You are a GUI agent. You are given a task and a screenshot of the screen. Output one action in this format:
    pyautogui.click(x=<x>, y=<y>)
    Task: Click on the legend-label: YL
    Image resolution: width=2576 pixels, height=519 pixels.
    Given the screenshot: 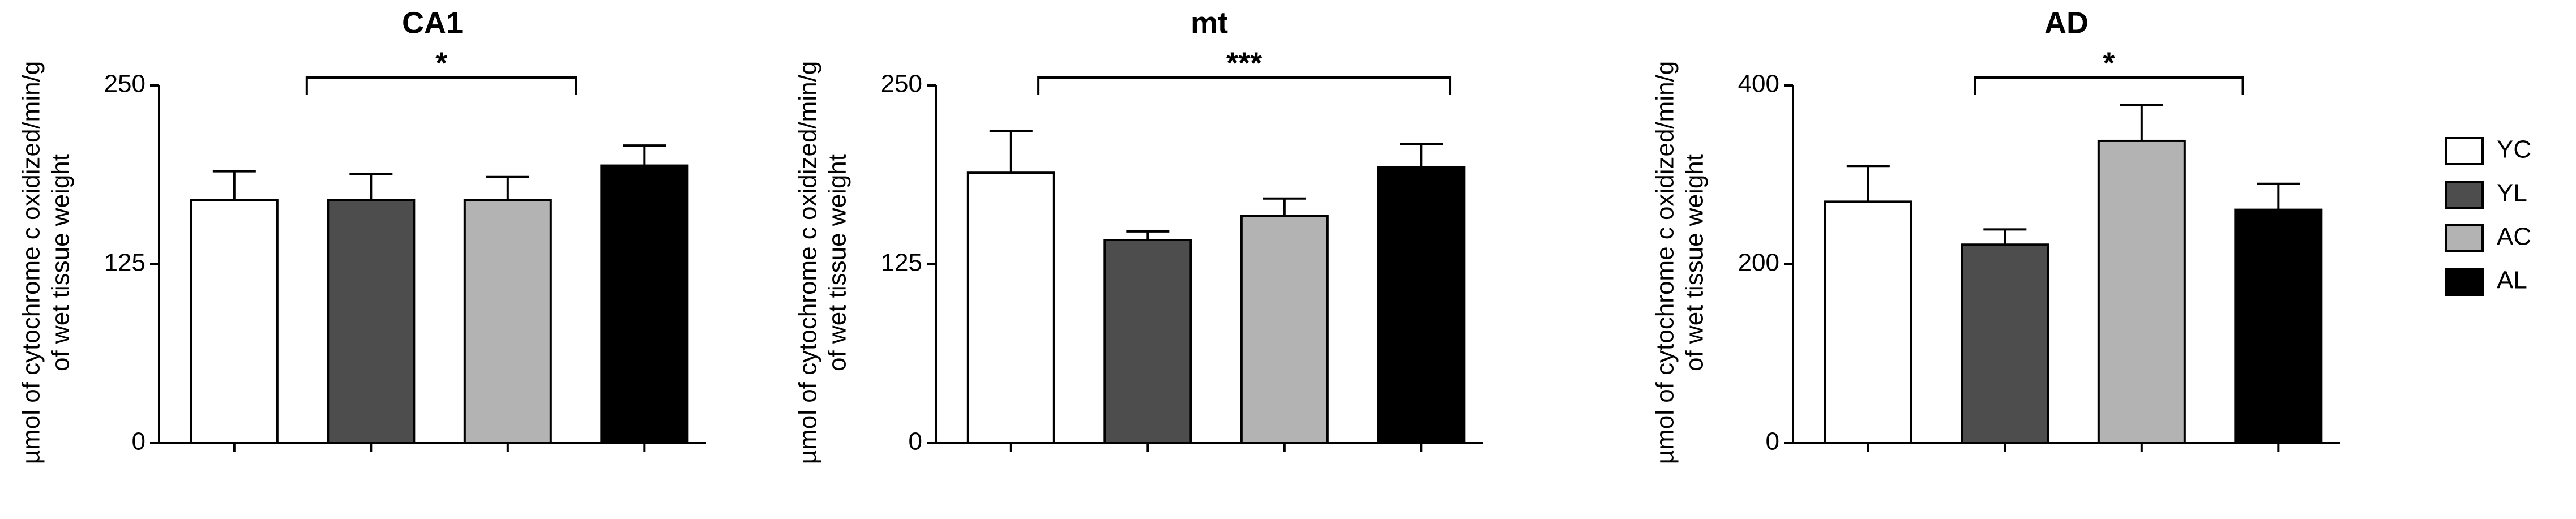 What is the action you would take?
    pyautogui.click(x=2512, y=193)
    